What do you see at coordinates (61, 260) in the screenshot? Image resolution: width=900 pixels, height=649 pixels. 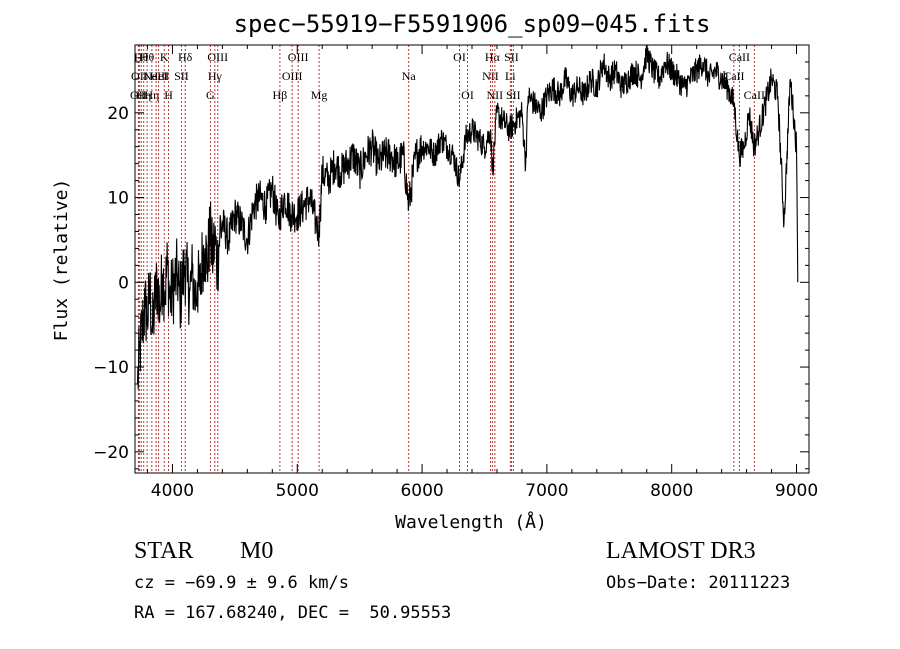 I see `y-axis-label: Flux (relative)` at bounding box center [61, 260].